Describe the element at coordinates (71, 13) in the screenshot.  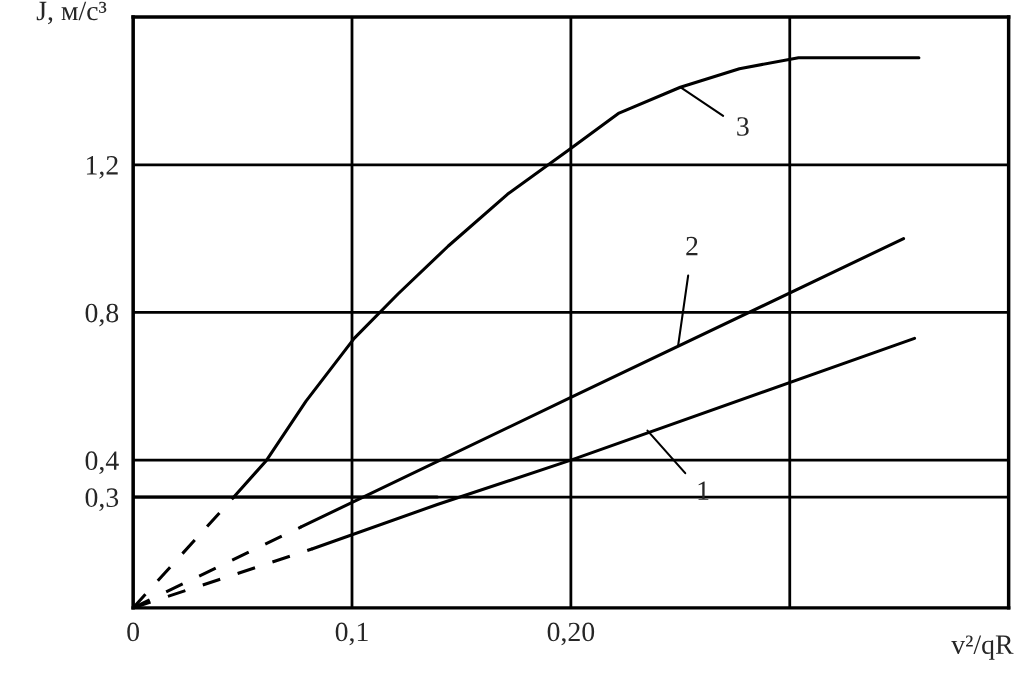
I see `y-axis-title: J, м/с³` at that location.